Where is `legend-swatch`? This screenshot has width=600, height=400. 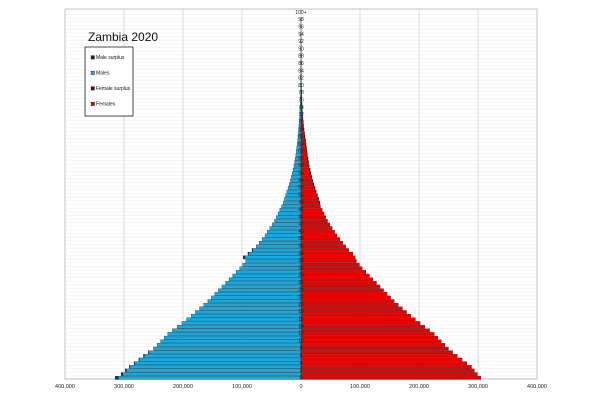 legend-swatch is located at coordinates (92, 57).